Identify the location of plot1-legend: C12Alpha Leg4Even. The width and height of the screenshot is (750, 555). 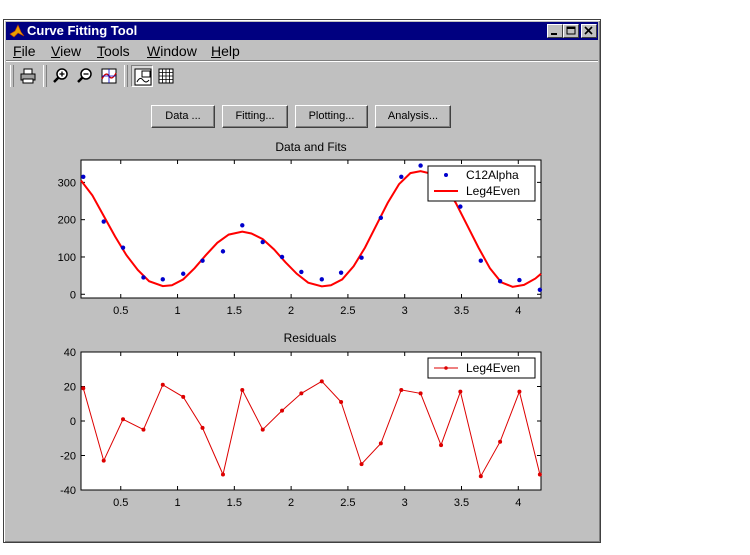
(481, 183).